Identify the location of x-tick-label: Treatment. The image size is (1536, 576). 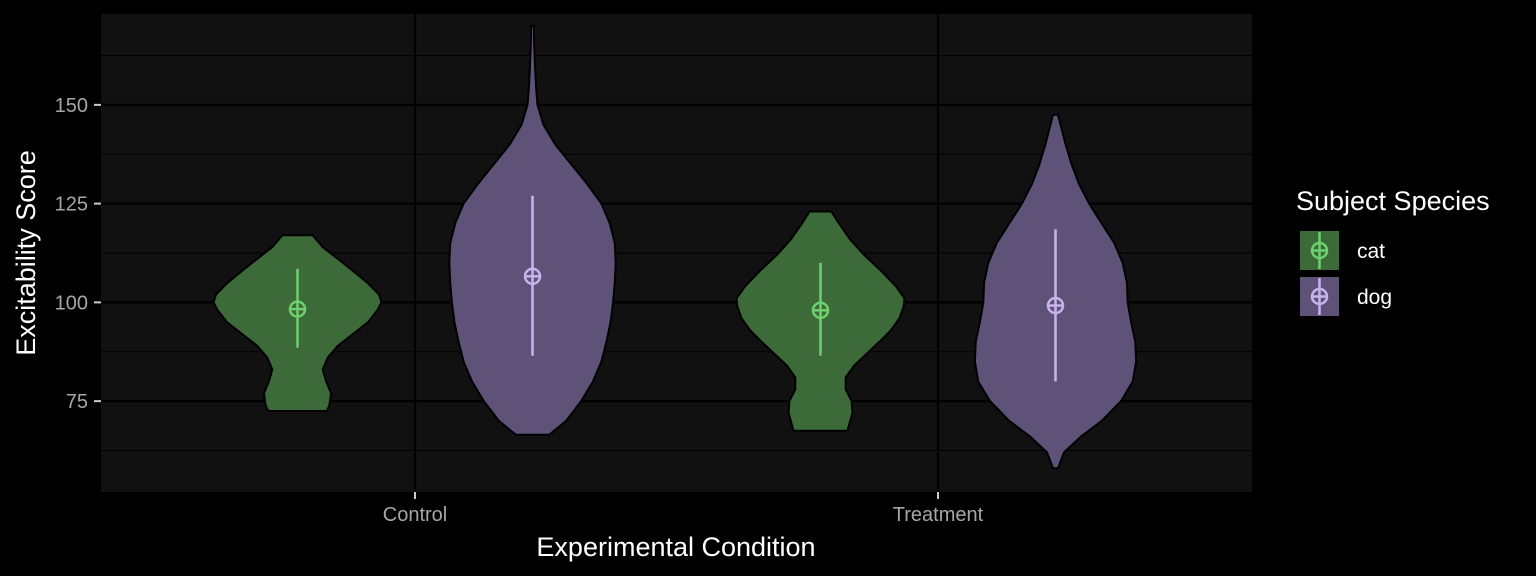
(938, 515).